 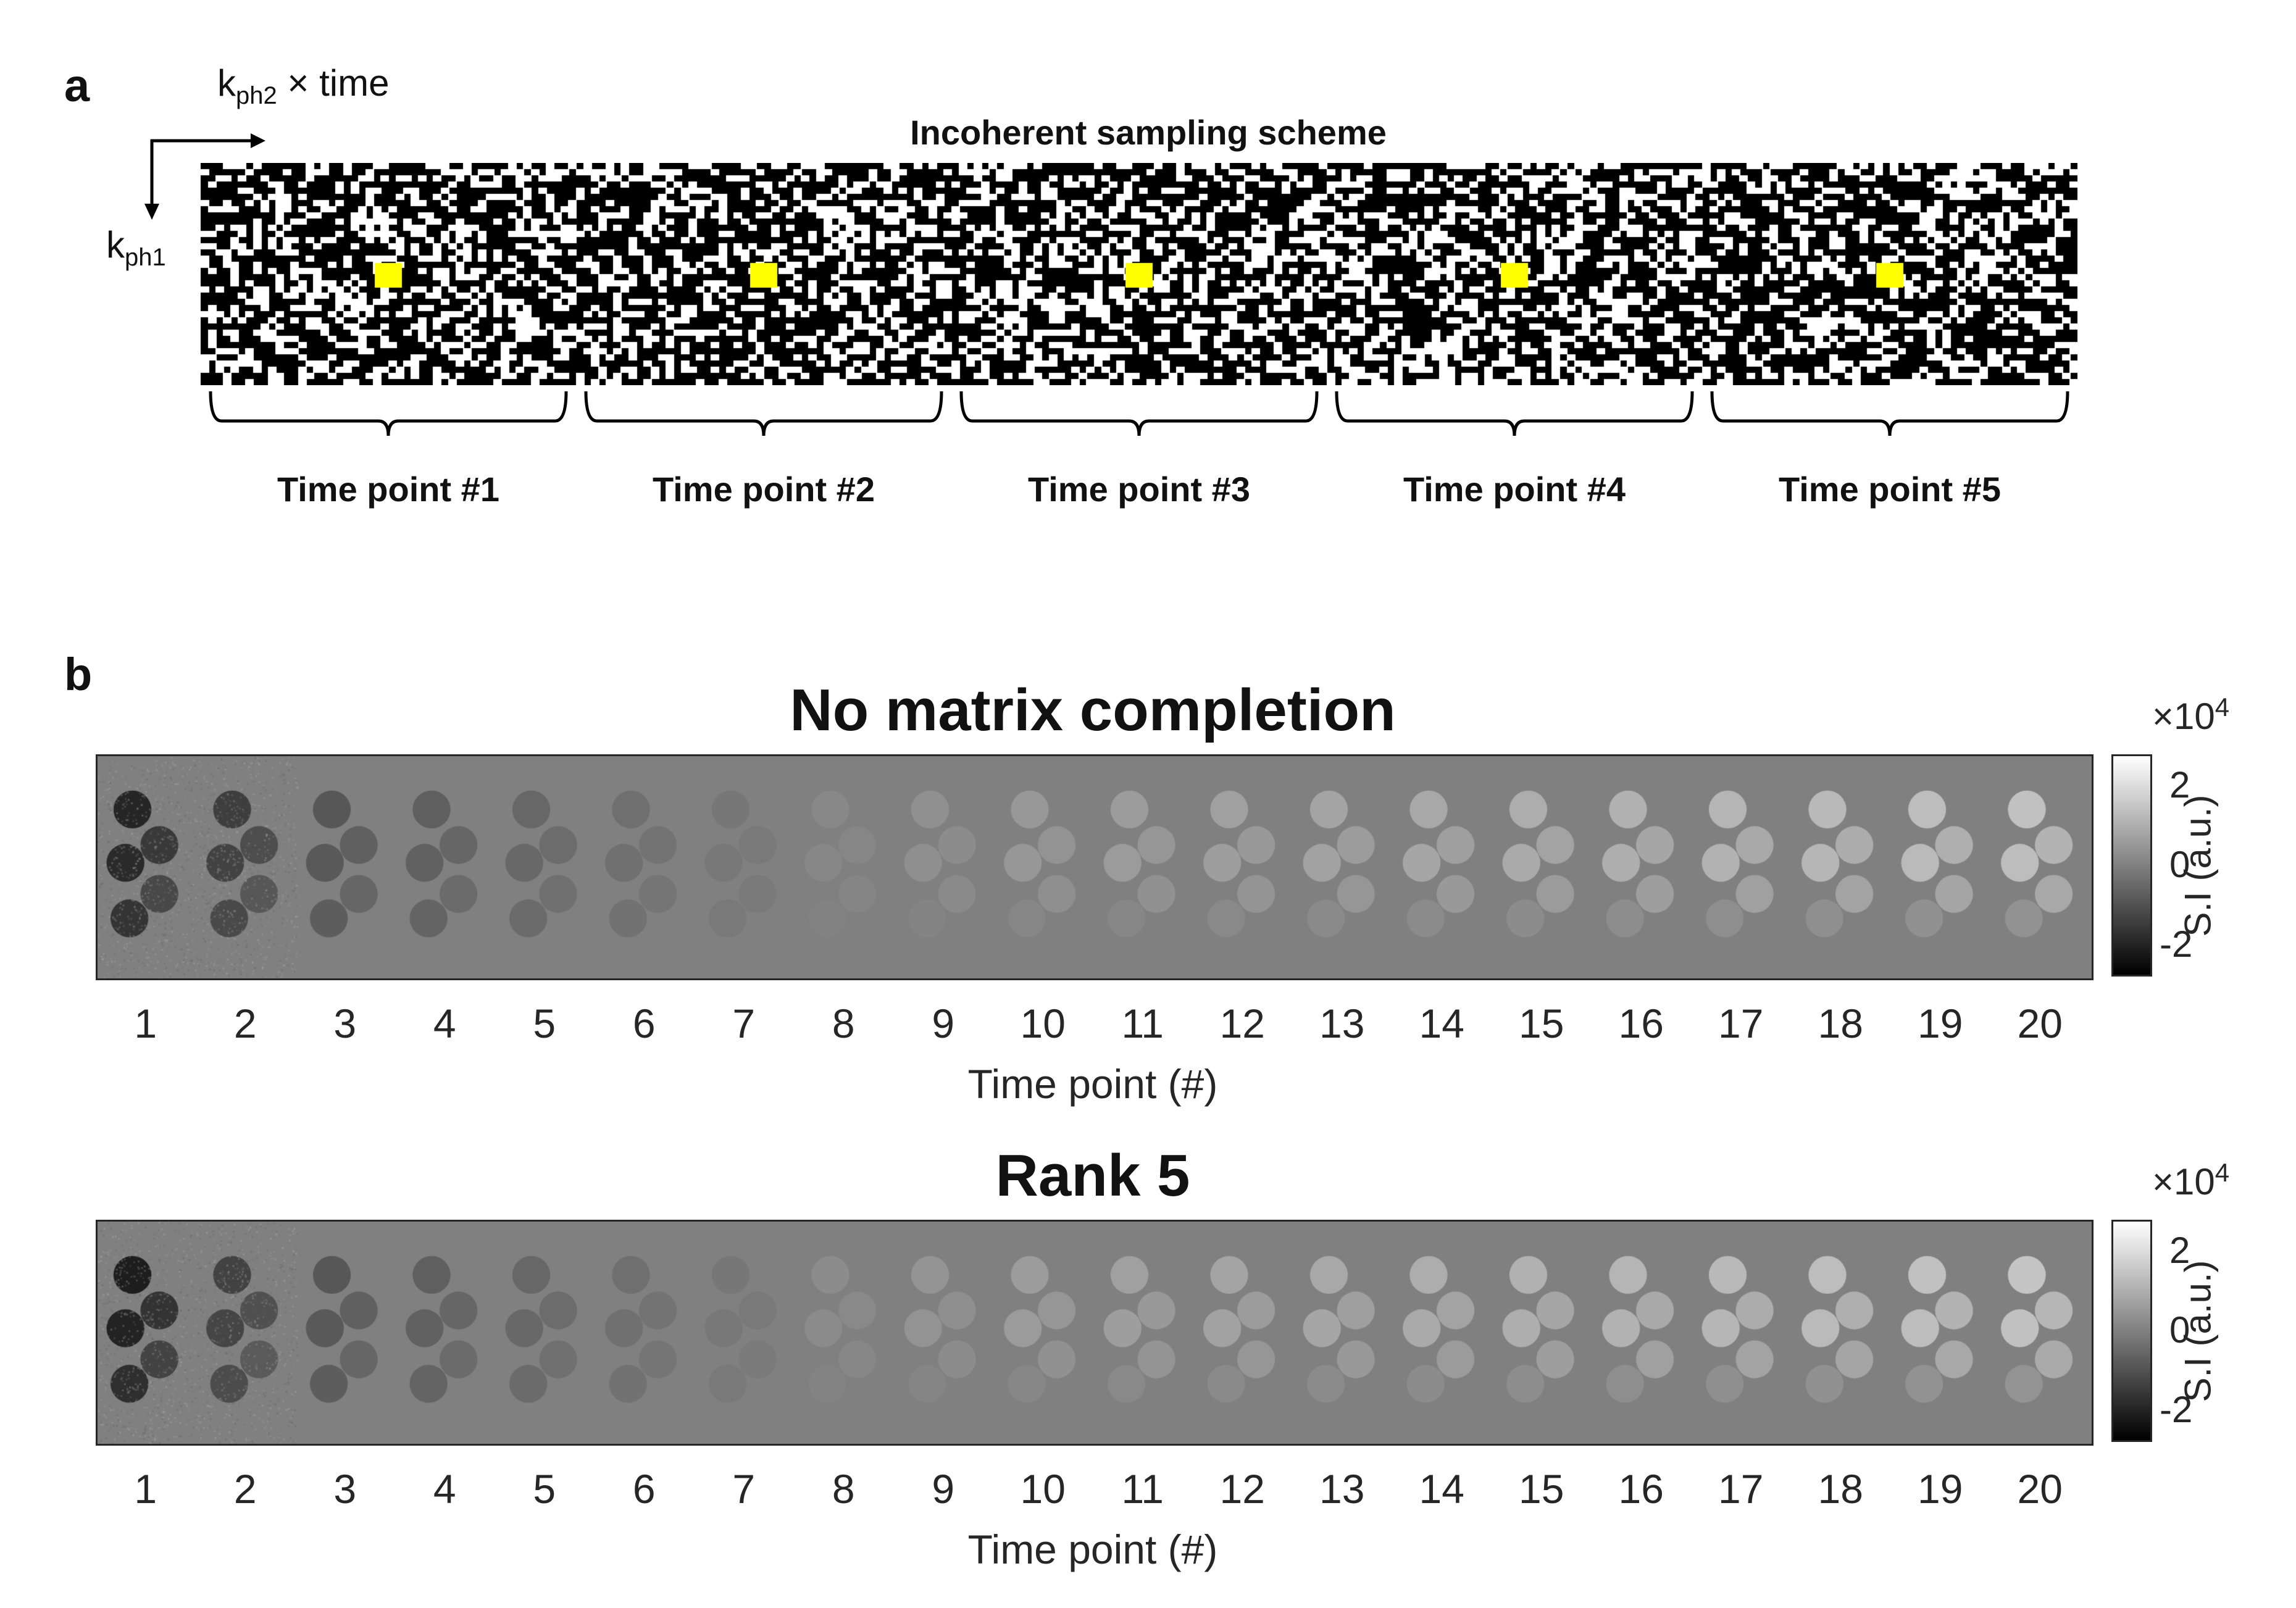 I want to click on plot-title: No matrix completion, so click(x=1093, y=710).